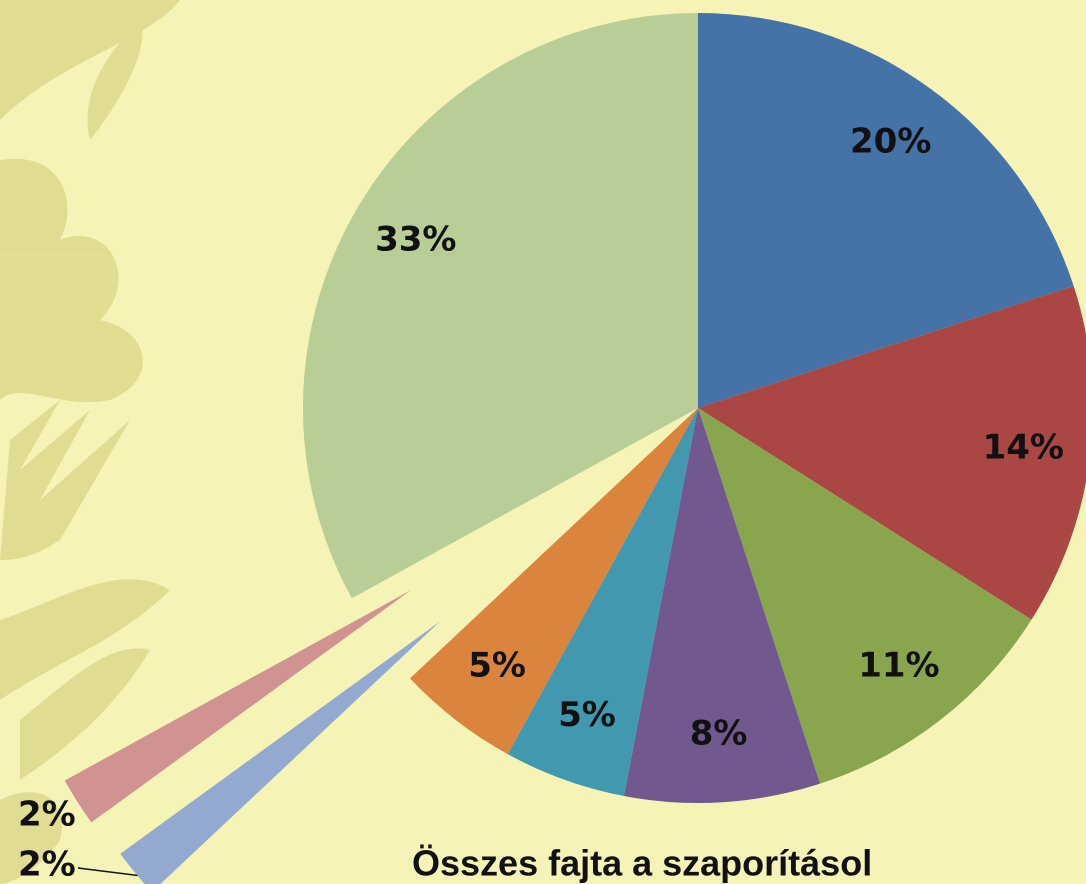  Describe the element at coordinates (642, 863) in the screenshot. I see `chart-title: Összes fajta a szaporításol` at that location.